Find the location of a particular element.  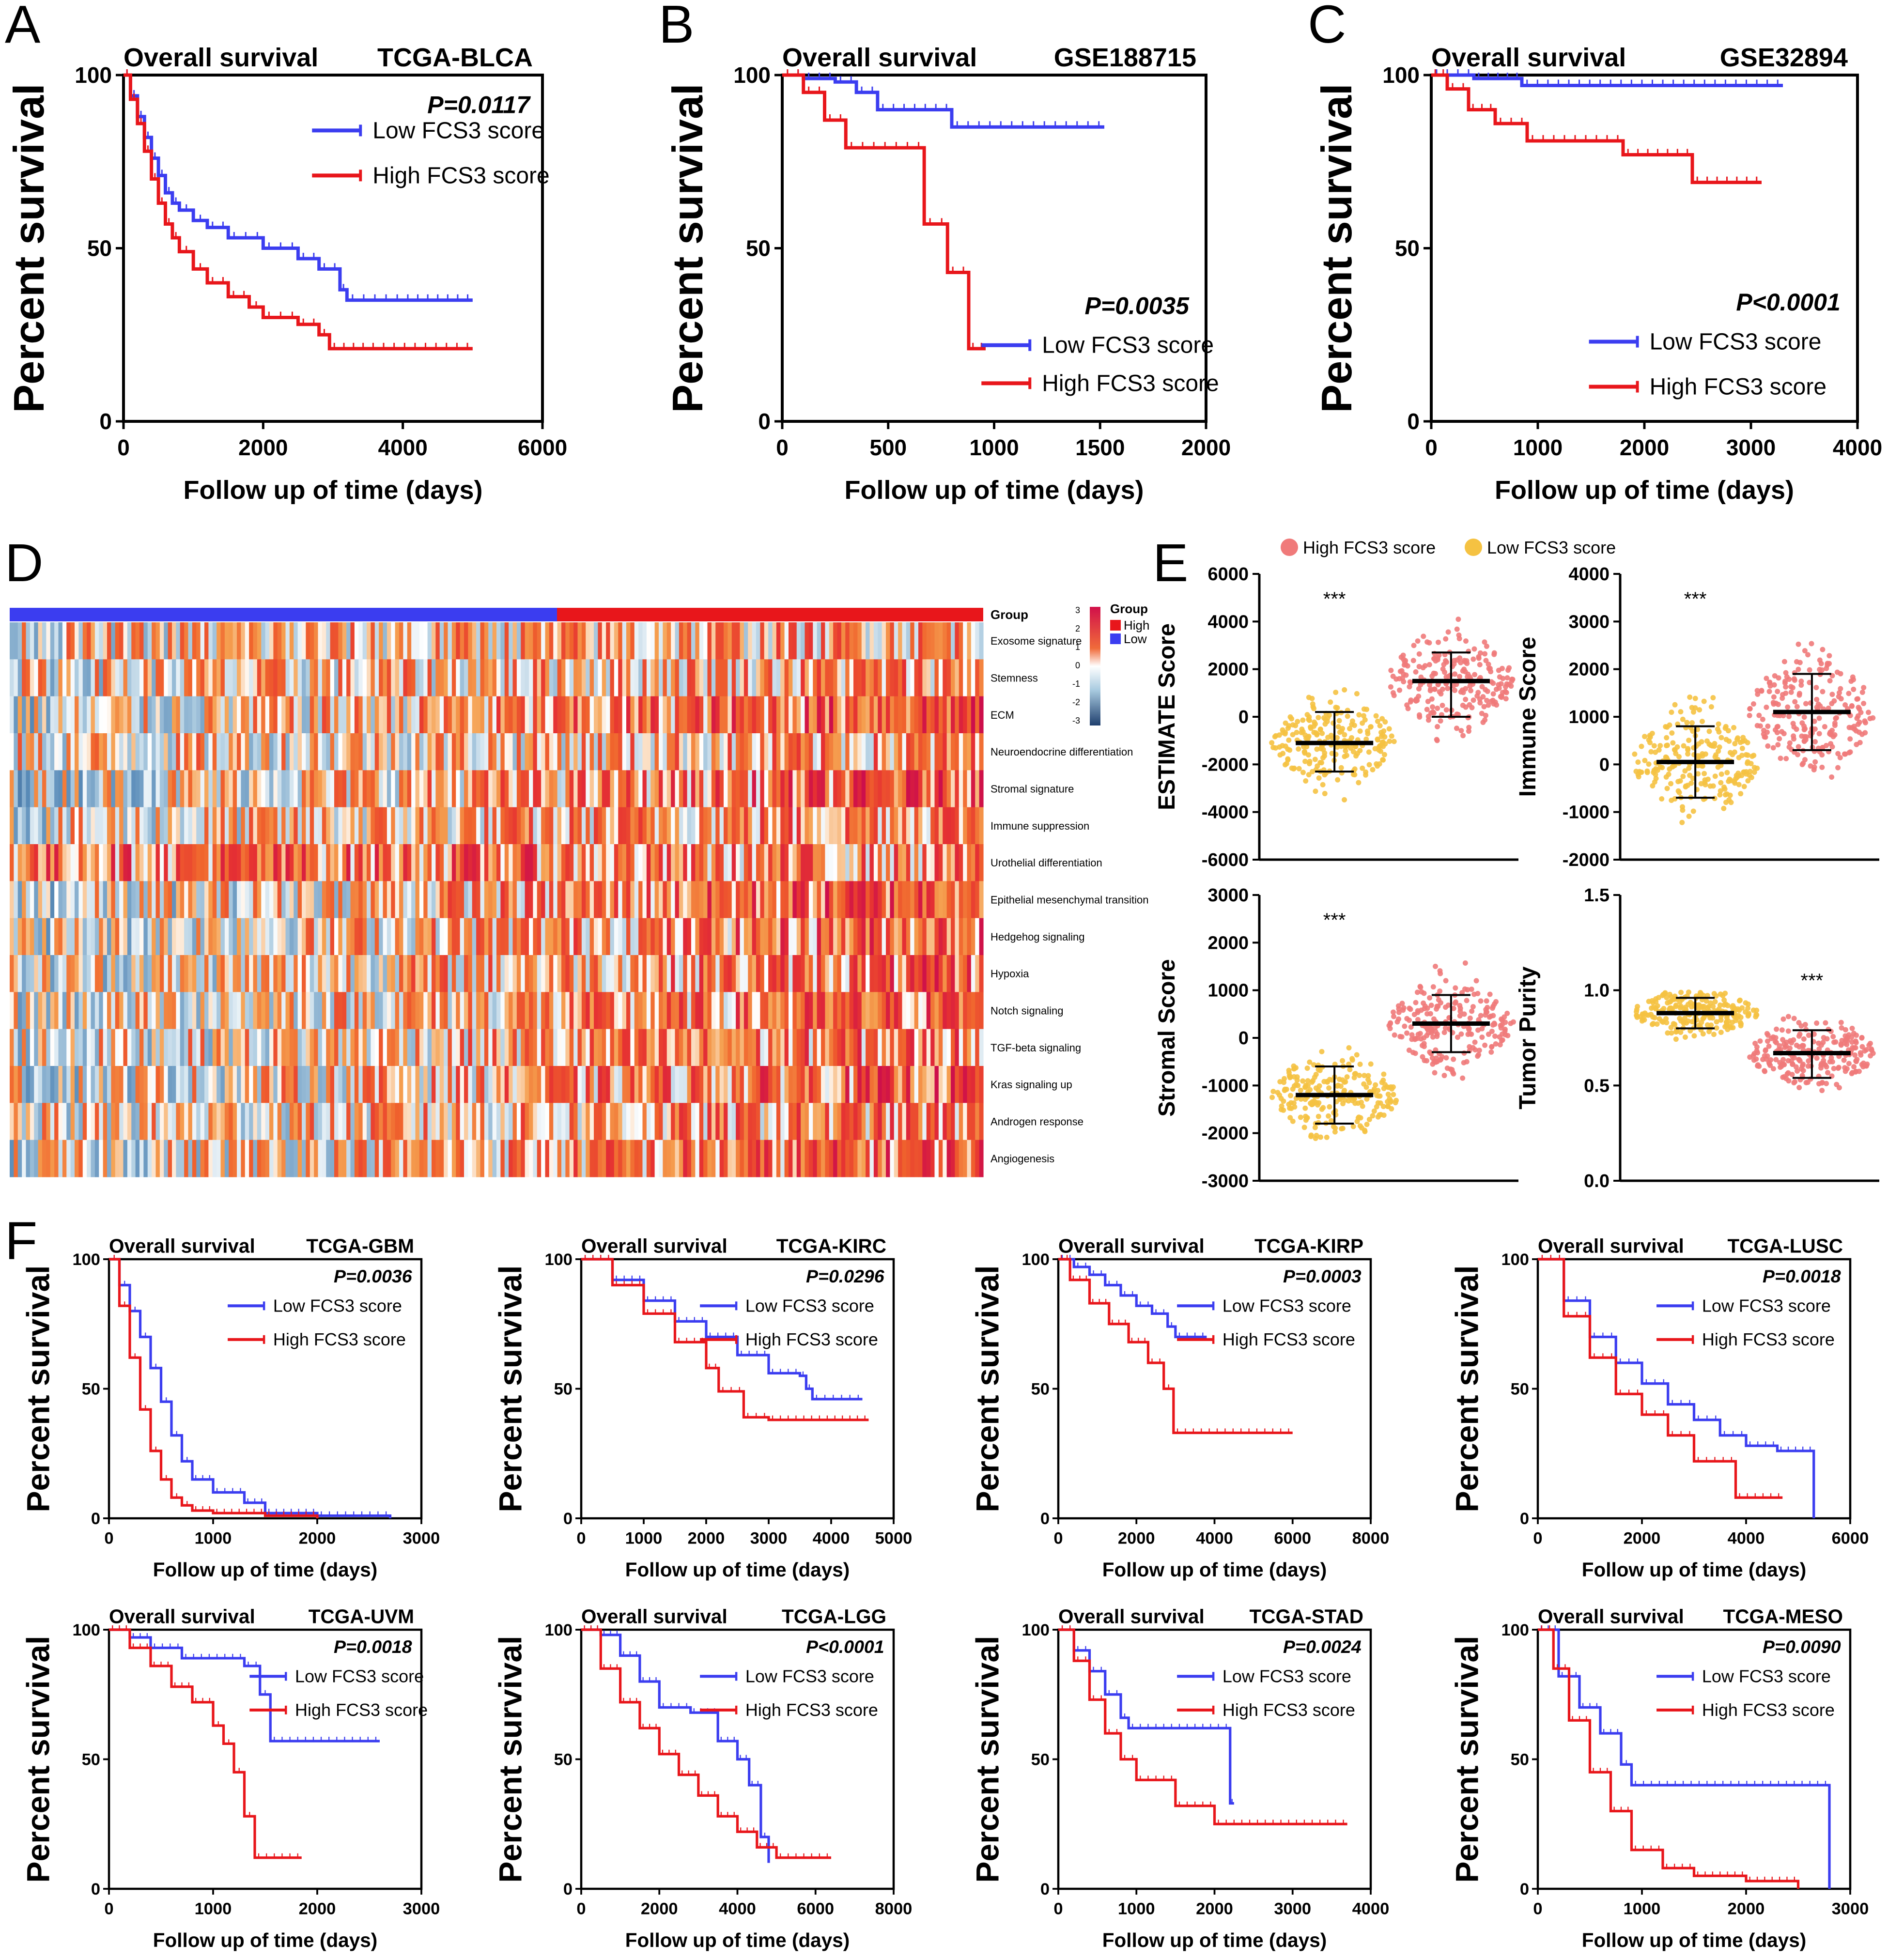

survival-curve-low is located at coordinates (1132, 1298).